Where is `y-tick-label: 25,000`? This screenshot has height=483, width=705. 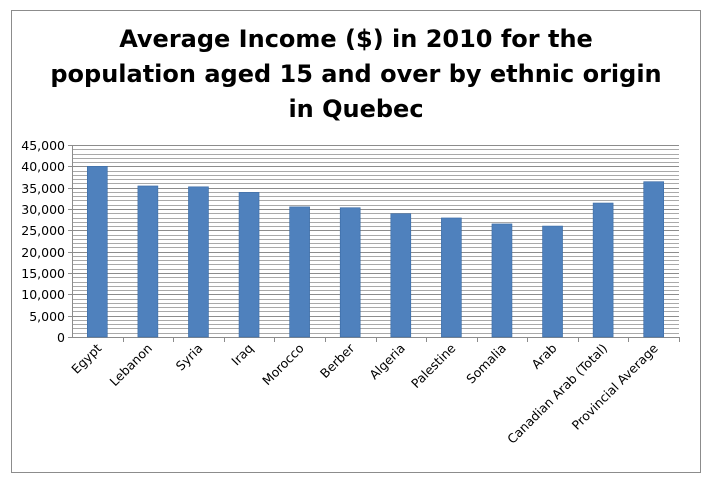 y-tick-label: 25,000 is located at coordinates (43, 230).